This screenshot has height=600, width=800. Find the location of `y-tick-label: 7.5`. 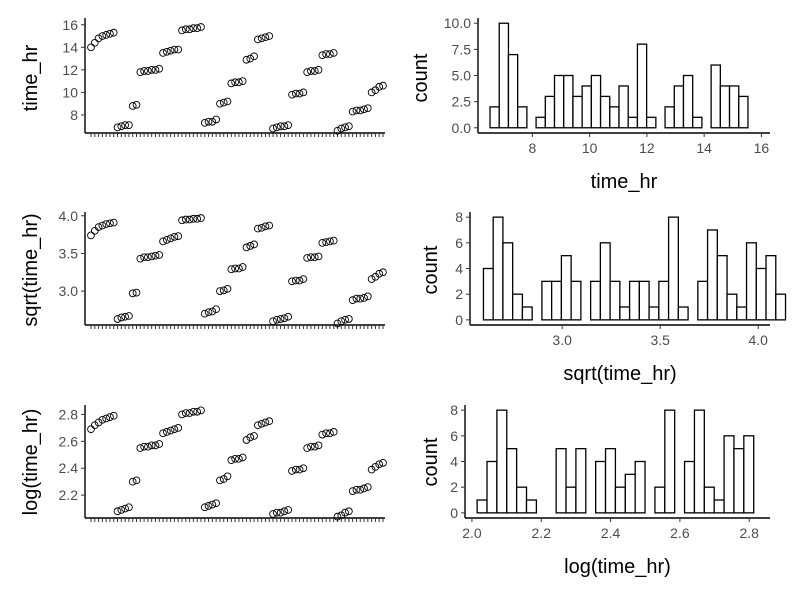

y-tick-label: 7.5 is located at coordinates (462, 49).